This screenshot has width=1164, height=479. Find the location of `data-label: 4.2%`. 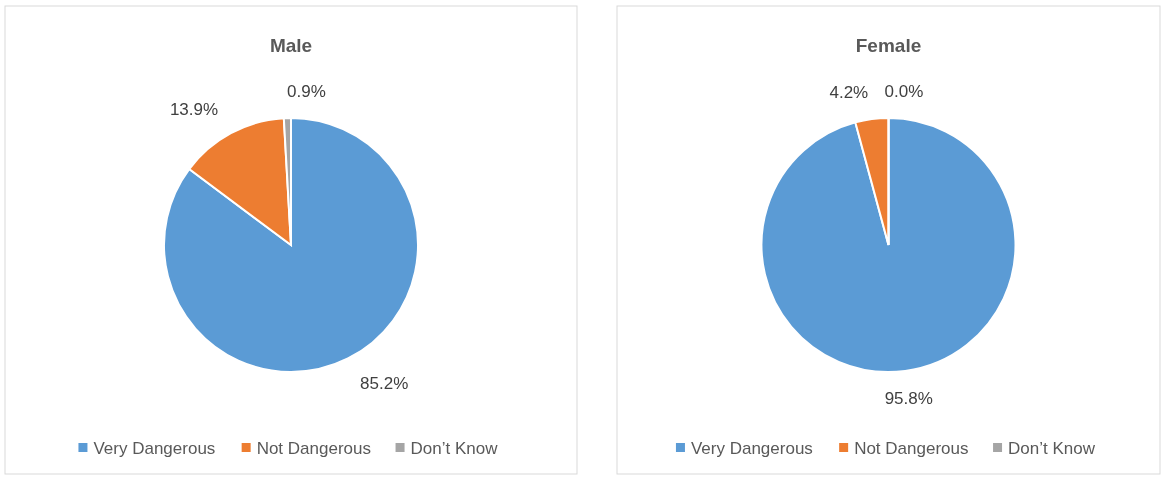

data-label: 4.2% is located at coordinates (849, 93).